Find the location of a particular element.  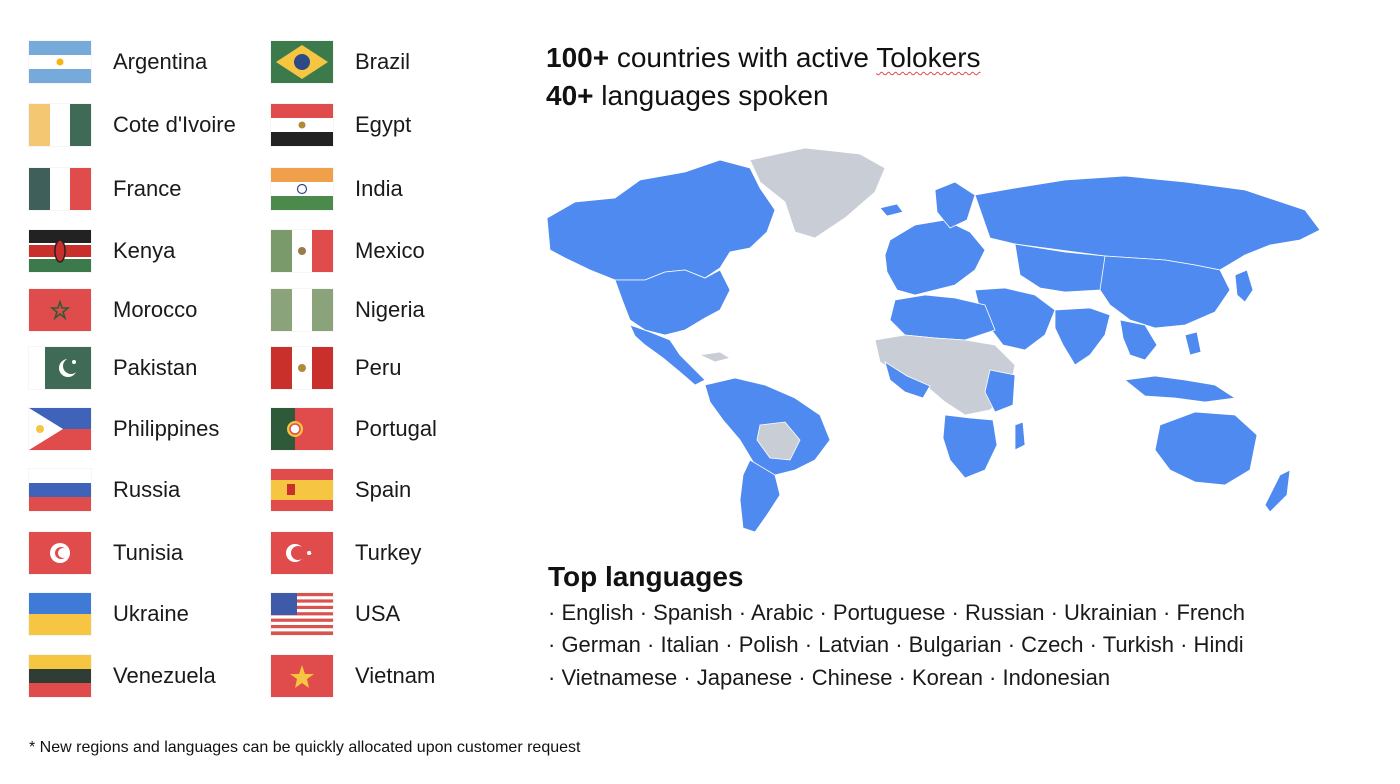

country-item-venezuela: Venezuela is located at coordinates (122, 676).